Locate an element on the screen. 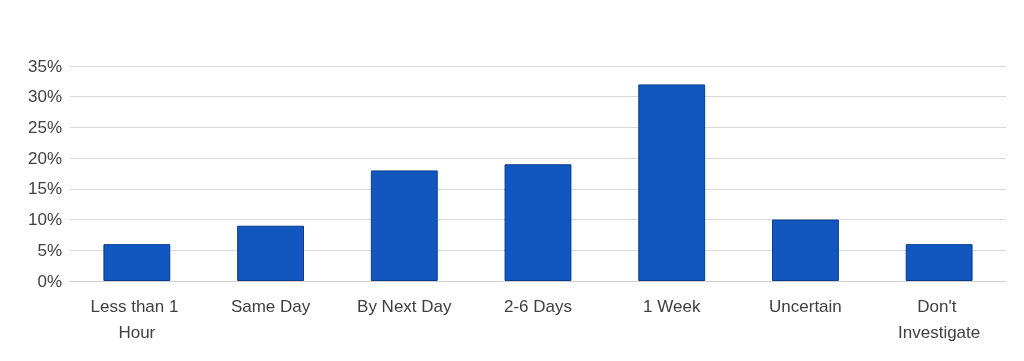 This screenshot has width=1024, height=361. x-tick-label: Uncertain is located at coordinates (805, 306).